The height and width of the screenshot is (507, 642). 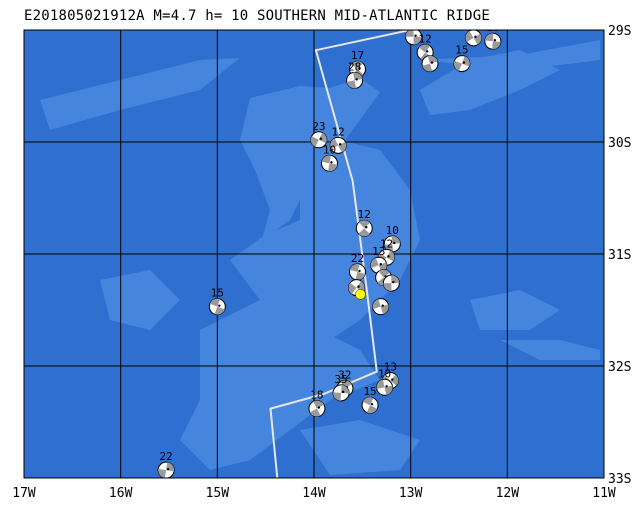 What do you see at coordinates (319, 134) in the screenshot?
I see `focal-mechanism: 23` at bounding box center [319, 134].